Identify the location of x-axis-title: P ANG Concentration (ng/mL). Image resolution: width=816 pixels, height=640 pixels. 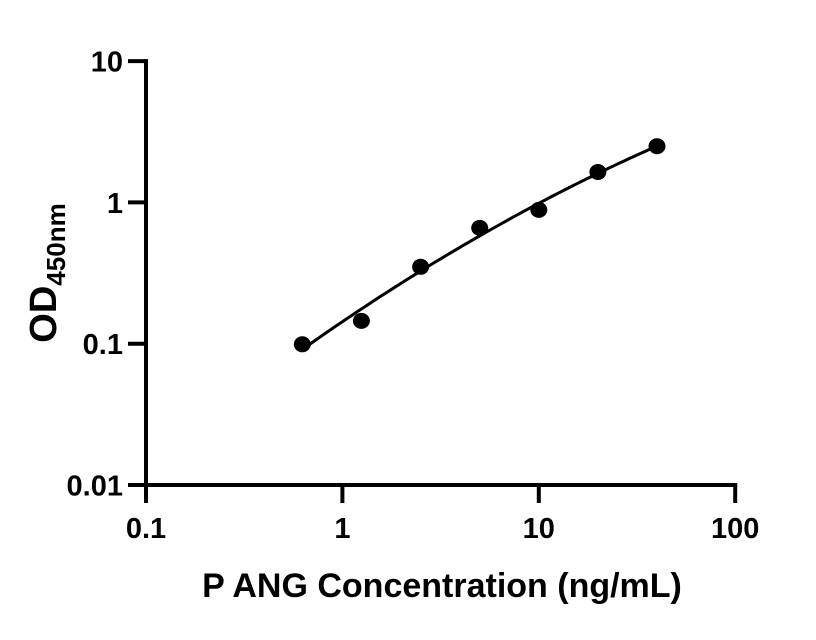
(442, 586).